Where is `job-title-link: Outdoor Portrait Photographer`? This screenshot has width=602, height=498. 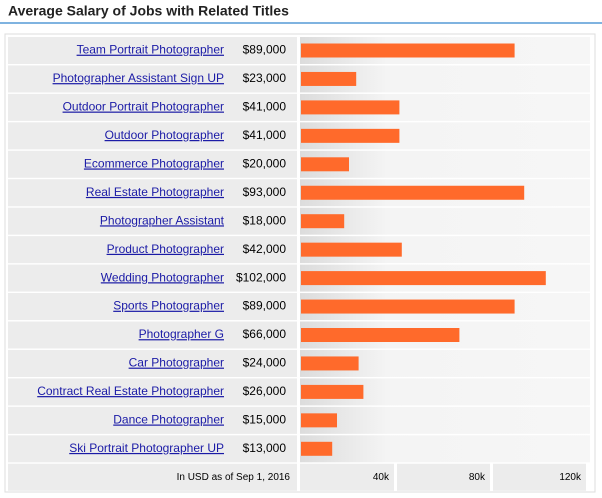 job-title-link: Outdoor Portrait Photographer is located at coordinates (143, 107).